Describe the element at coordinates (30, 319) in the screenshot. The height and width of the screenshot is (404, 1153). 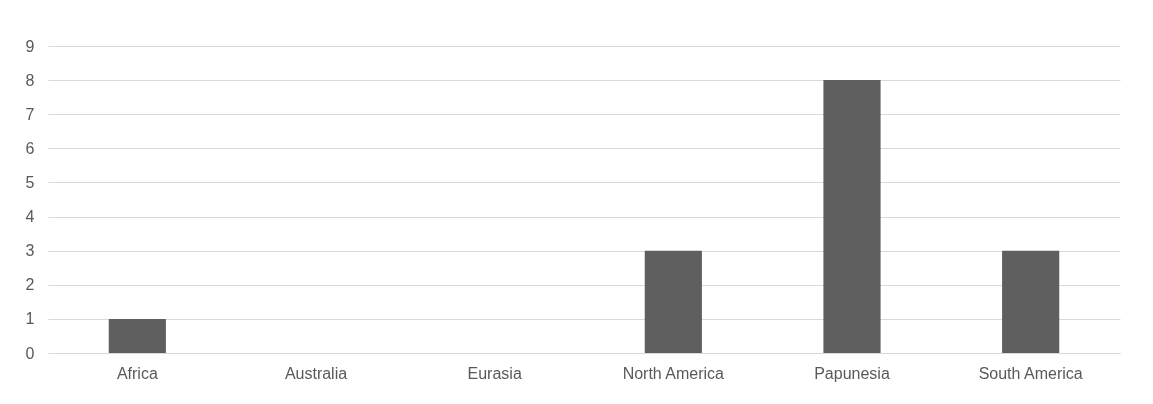
I see `y-tick-label: 1` at that location.